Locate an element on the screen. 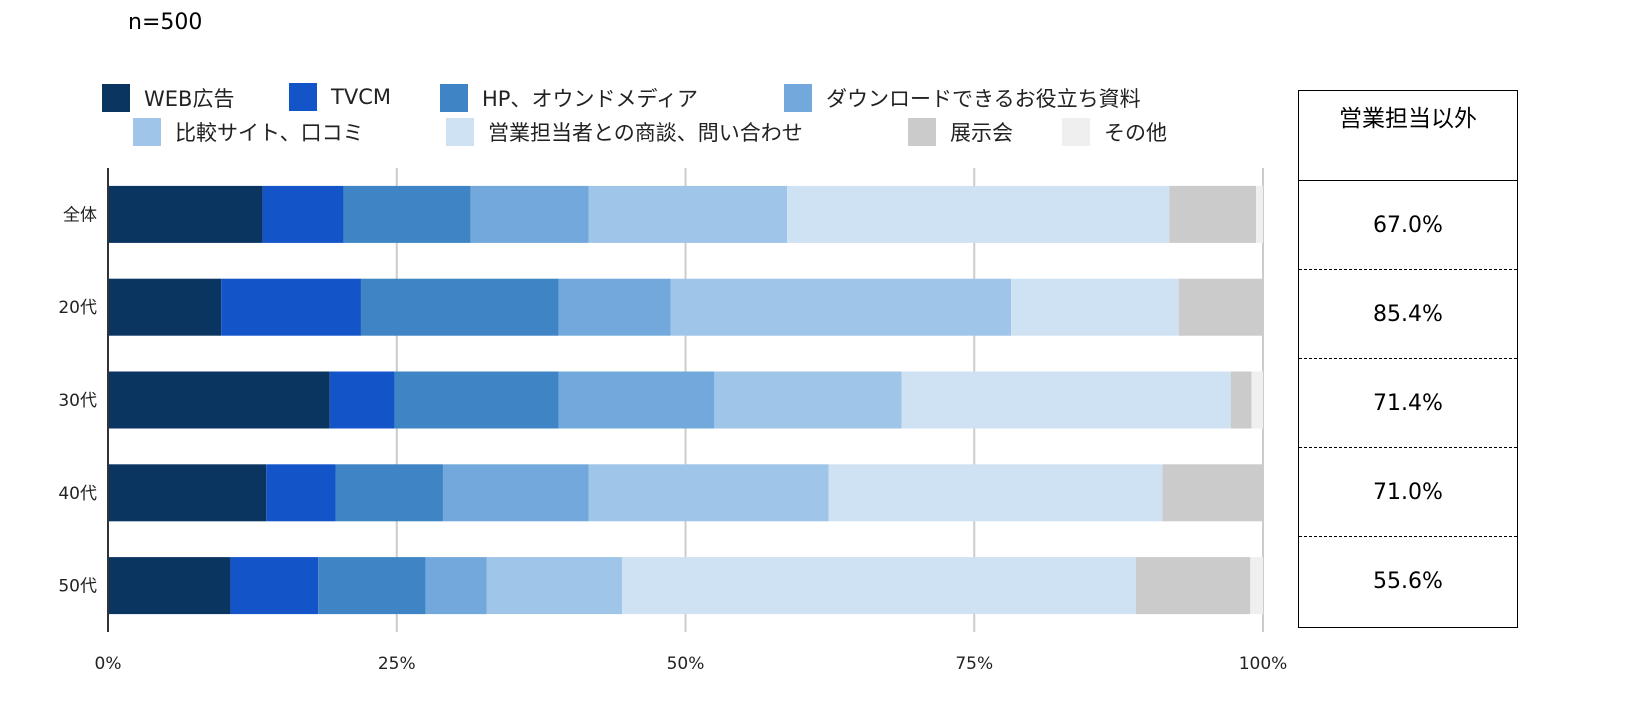 The image size is (1642, 716). legend-label: WEB広告 is located at coordinates (189, 99).